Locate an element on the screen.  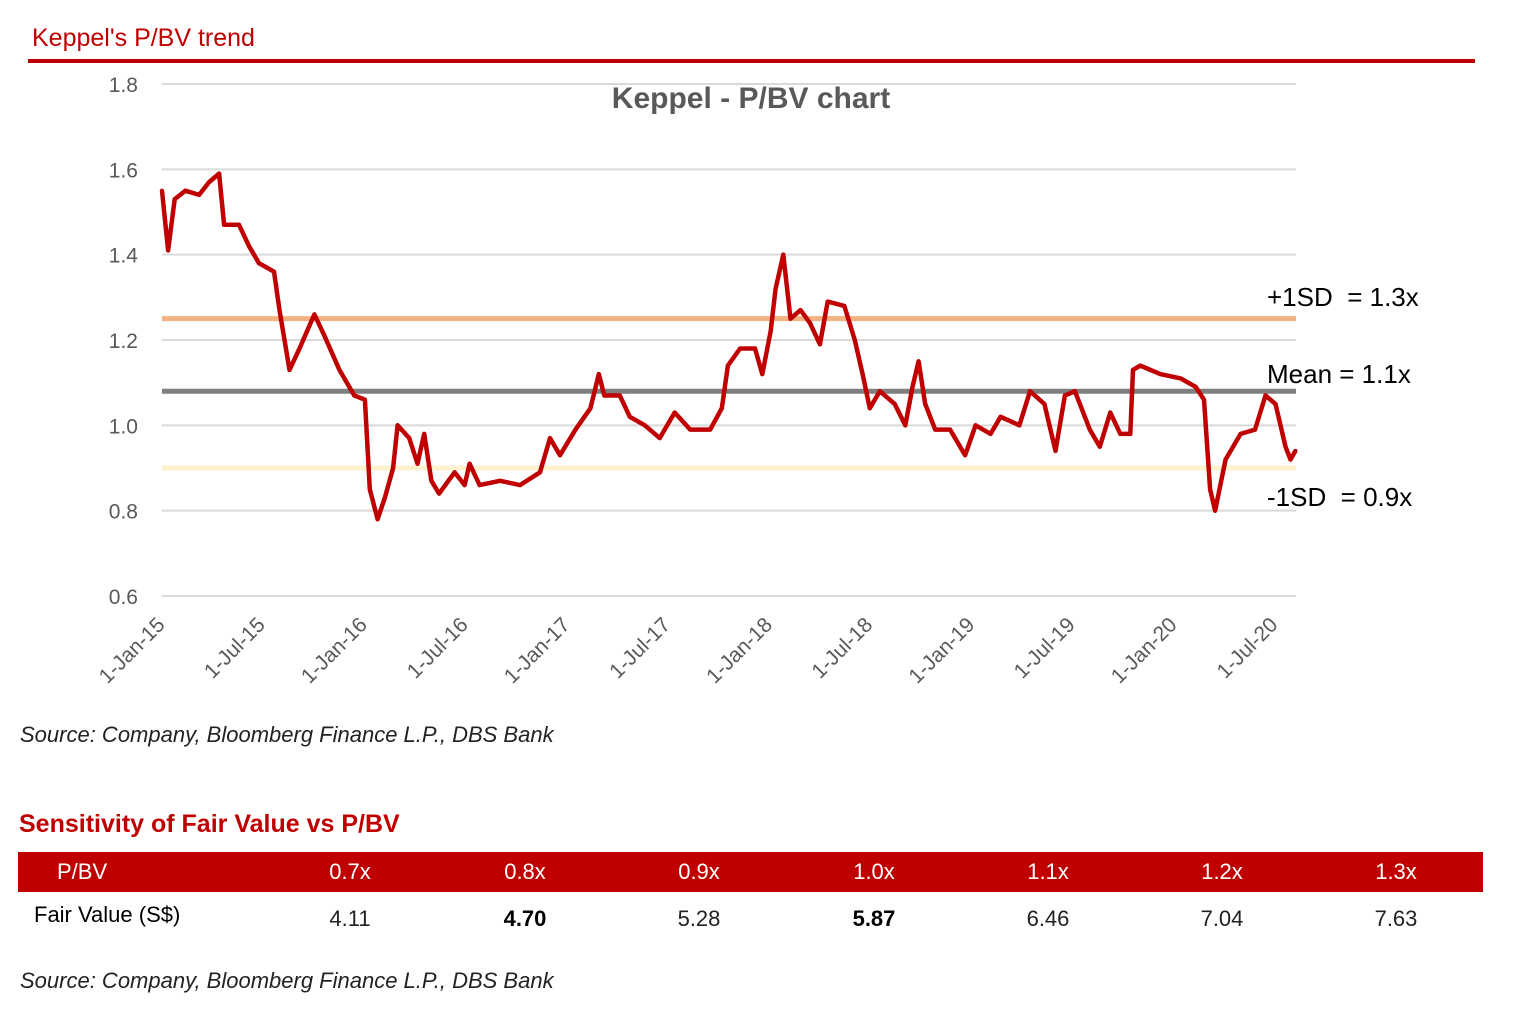
table-cell: 7.04 is located at coordinates (1222, 918).